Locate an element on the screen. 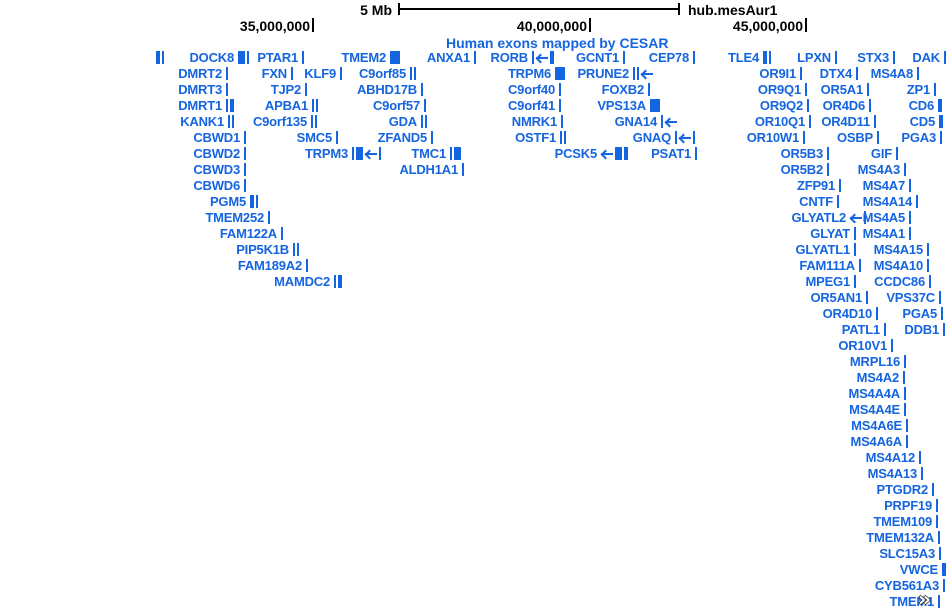 This screenshot has height=610, width=950. gene-label: NMRK1 is located at coordinates (534, 121).